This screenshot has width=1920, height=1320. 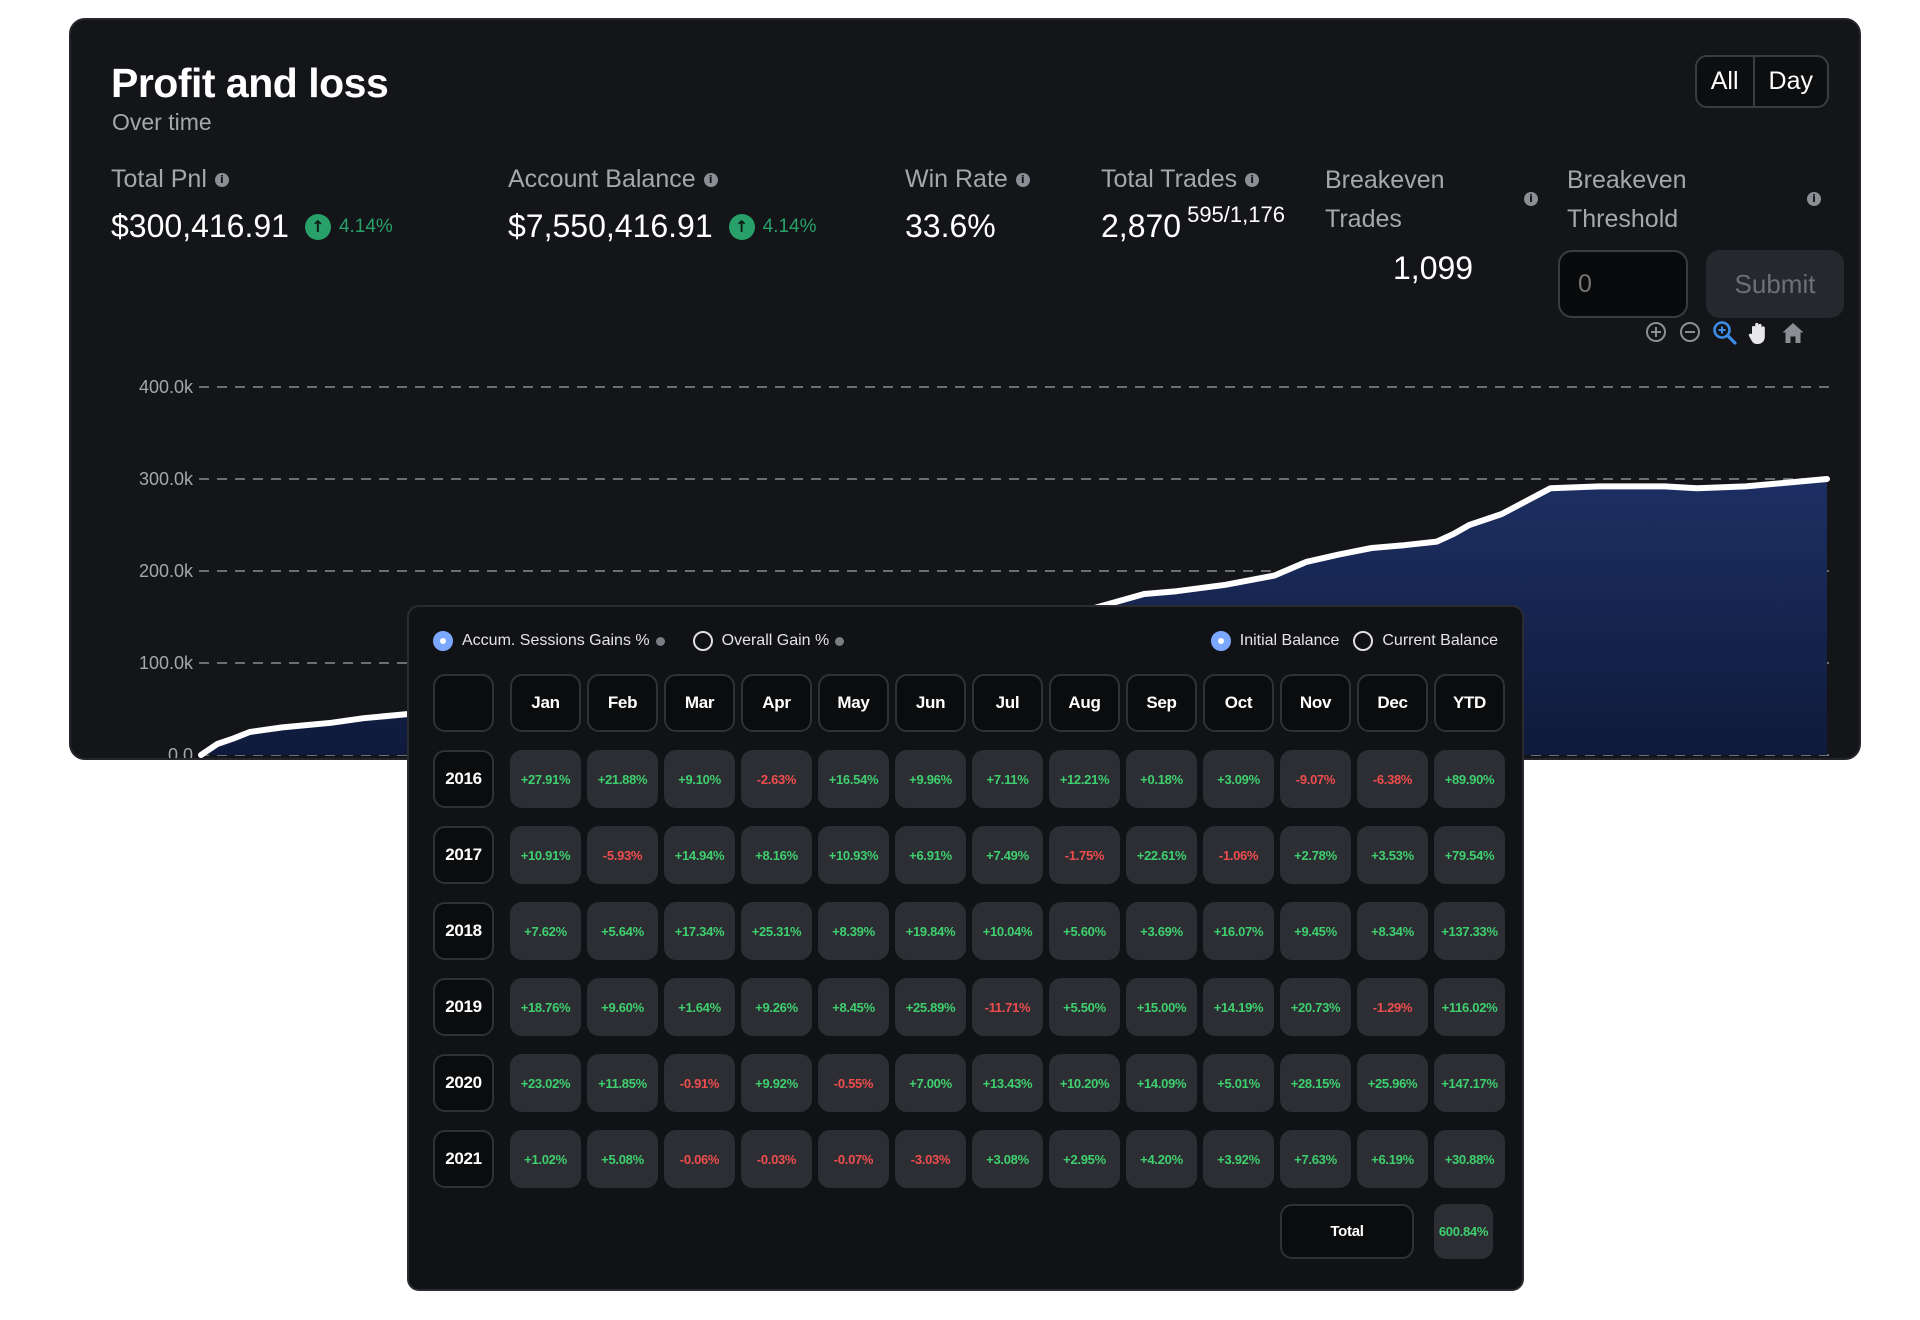 I want to click on total-pnl-change: 4.14%, so click(x=365, y=226).